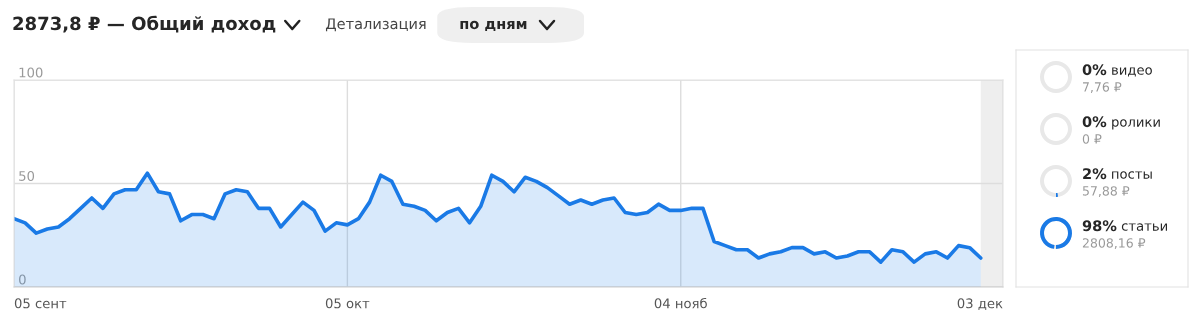  Describe the element at coordinates (980, 304) in the screenshot. I see `x-tick-label: 03 дек` at that location.